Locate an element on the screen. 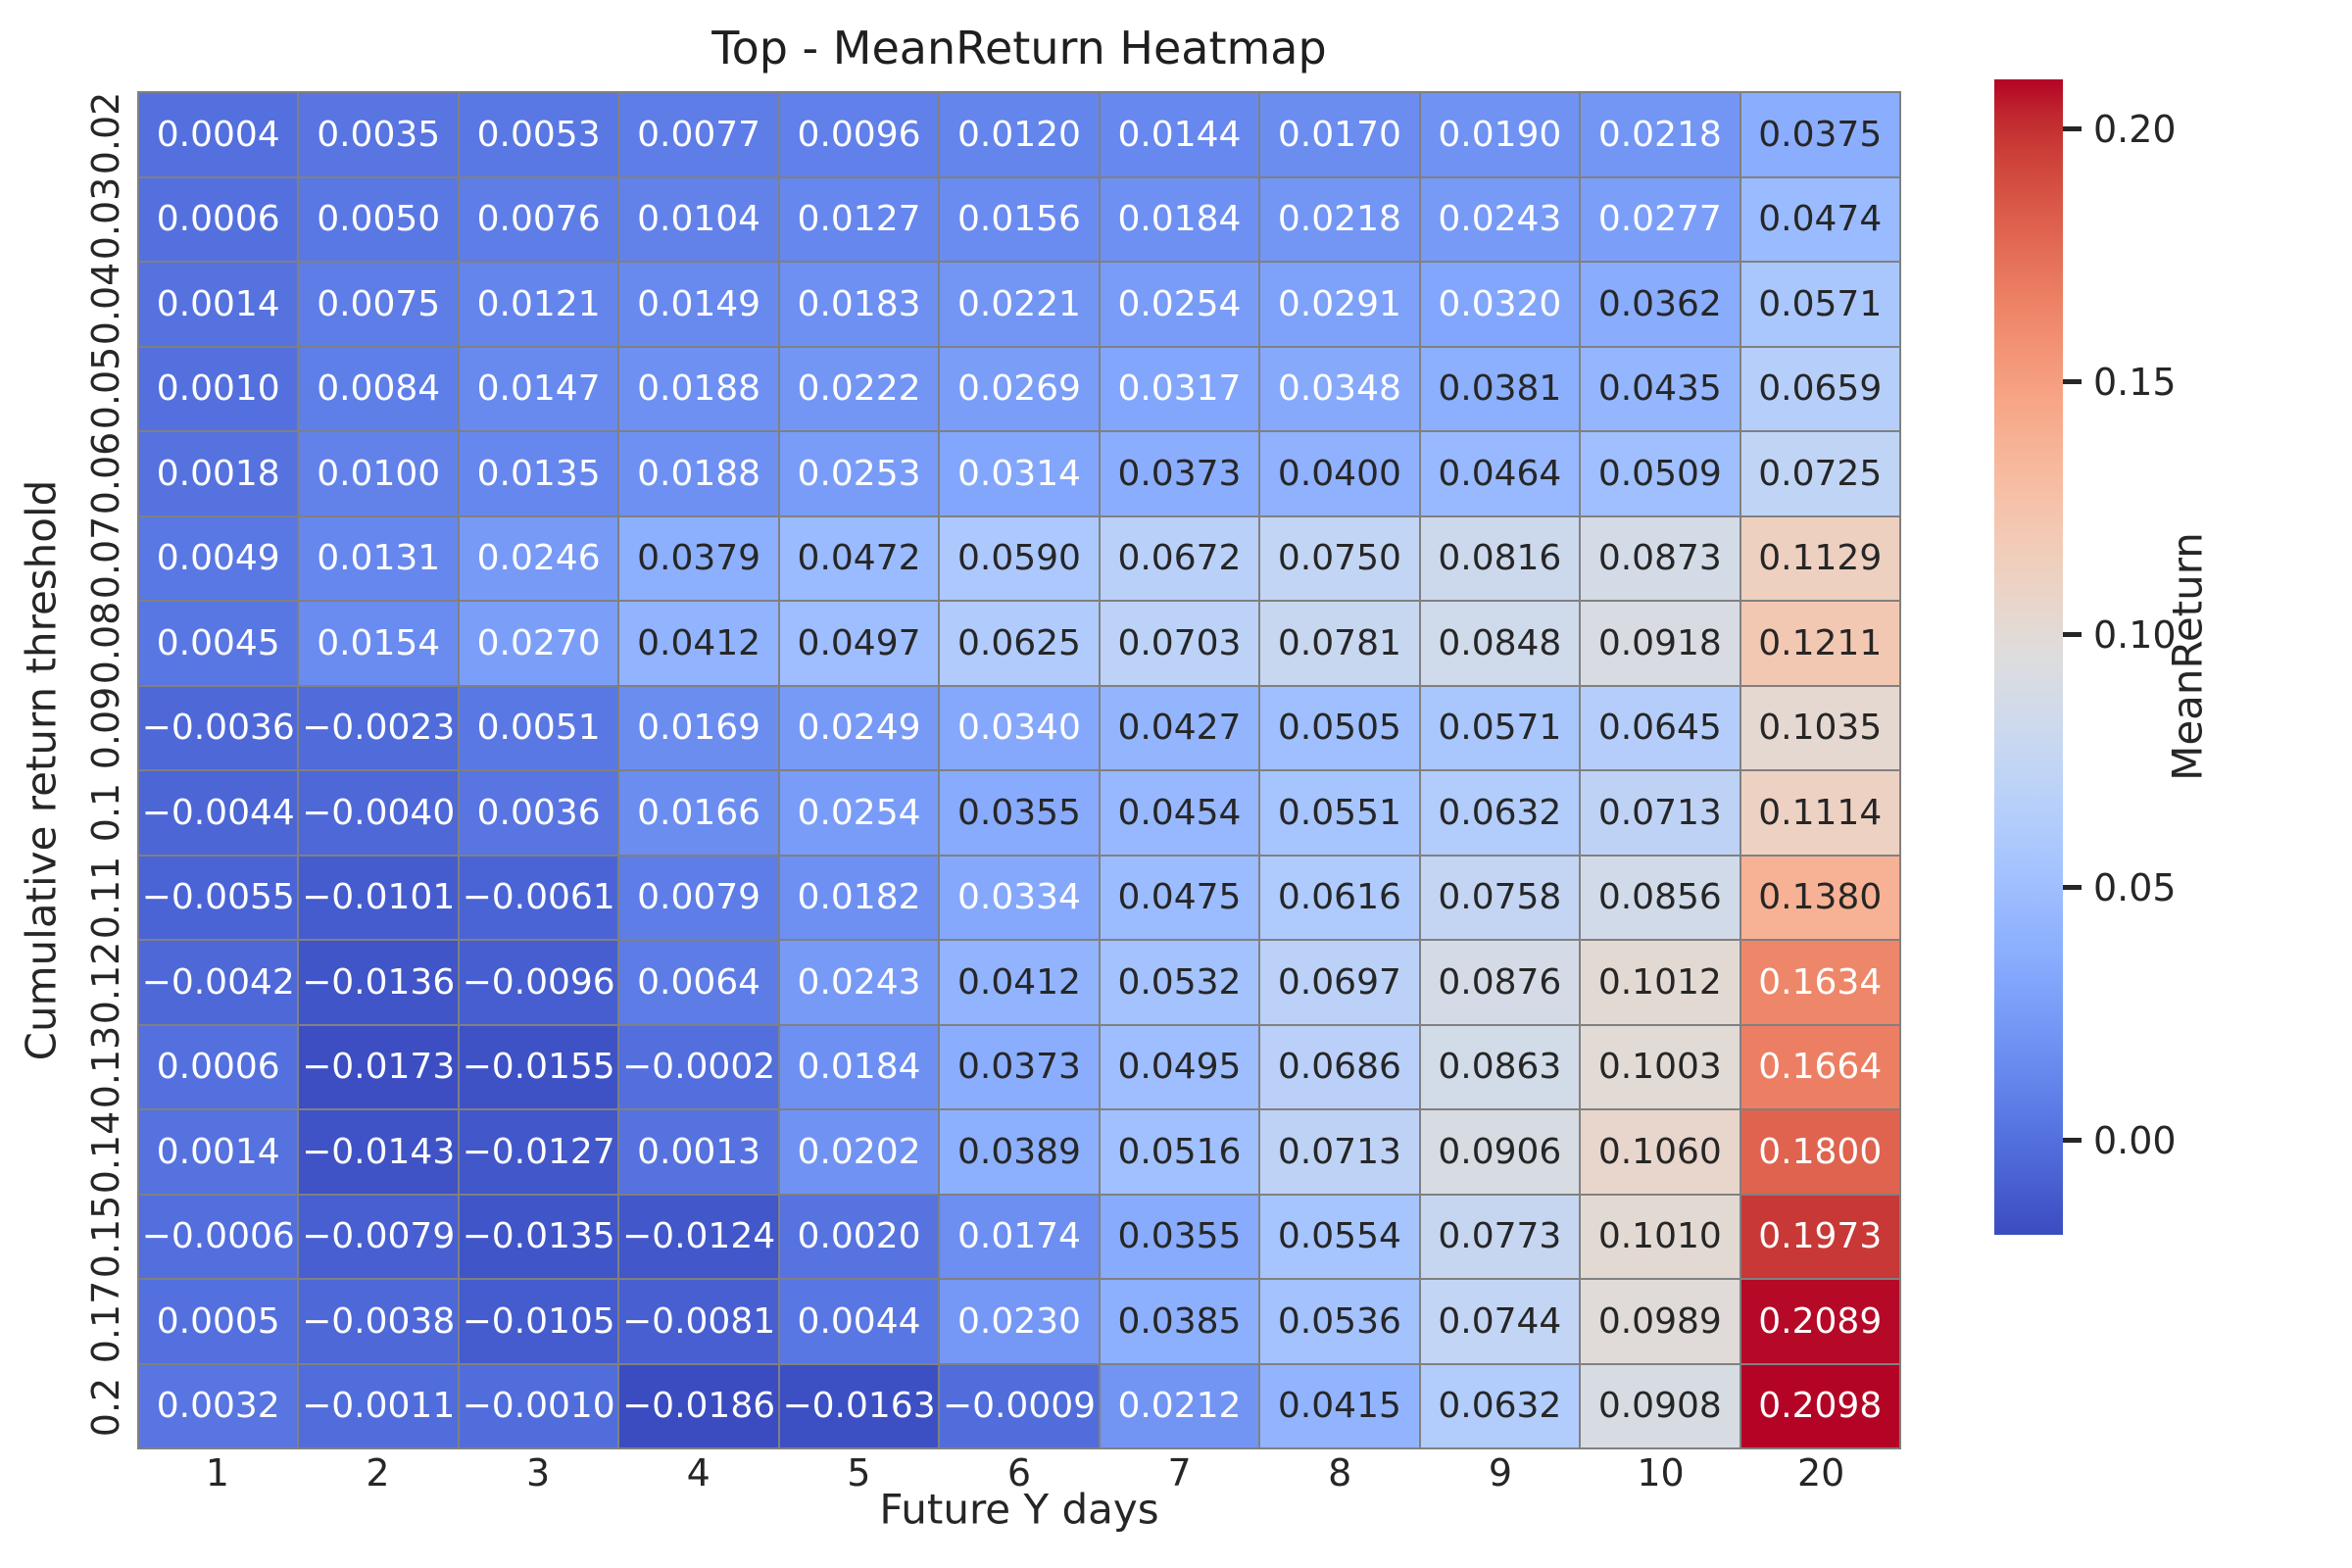  x-tick-label: 3 is located at coordinates (538, 1472).